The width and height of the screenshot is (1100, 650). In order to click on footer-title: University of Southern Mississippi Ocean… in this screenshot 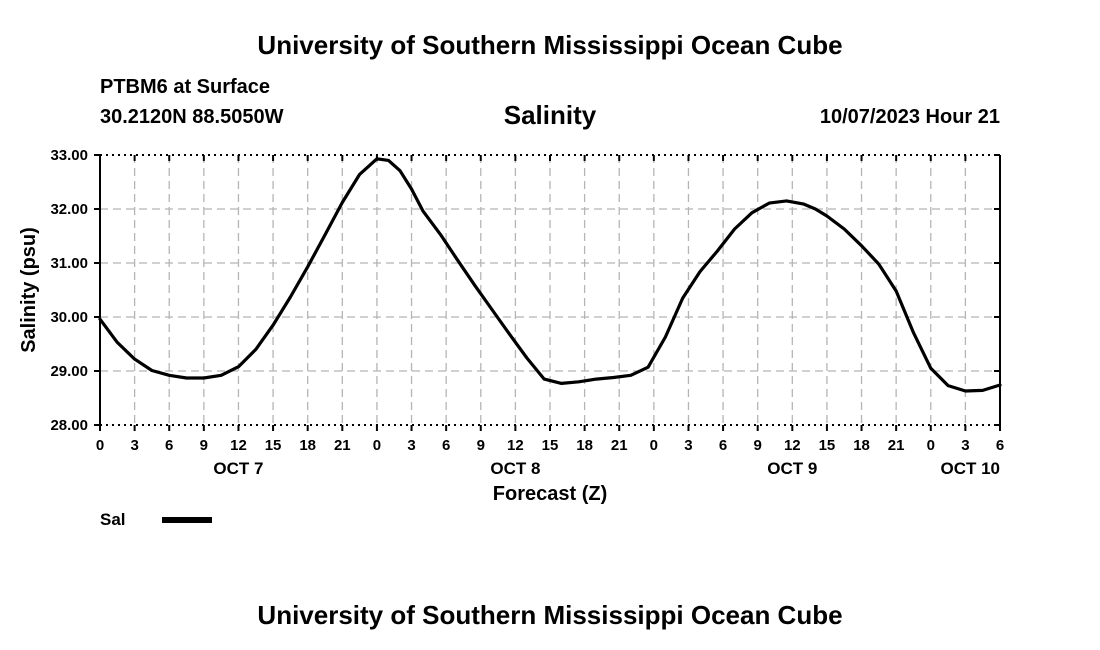, I will do `click(550, 615)`.